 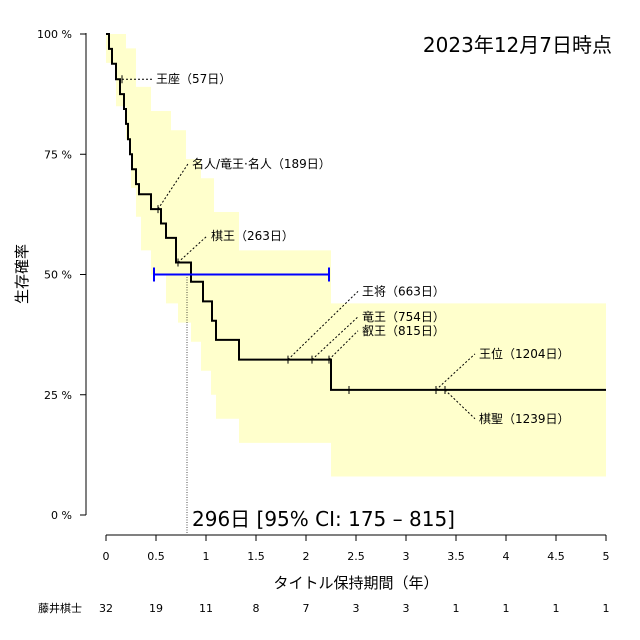 I want to click on x-tick-label: 3, so click(x=406, y=556).